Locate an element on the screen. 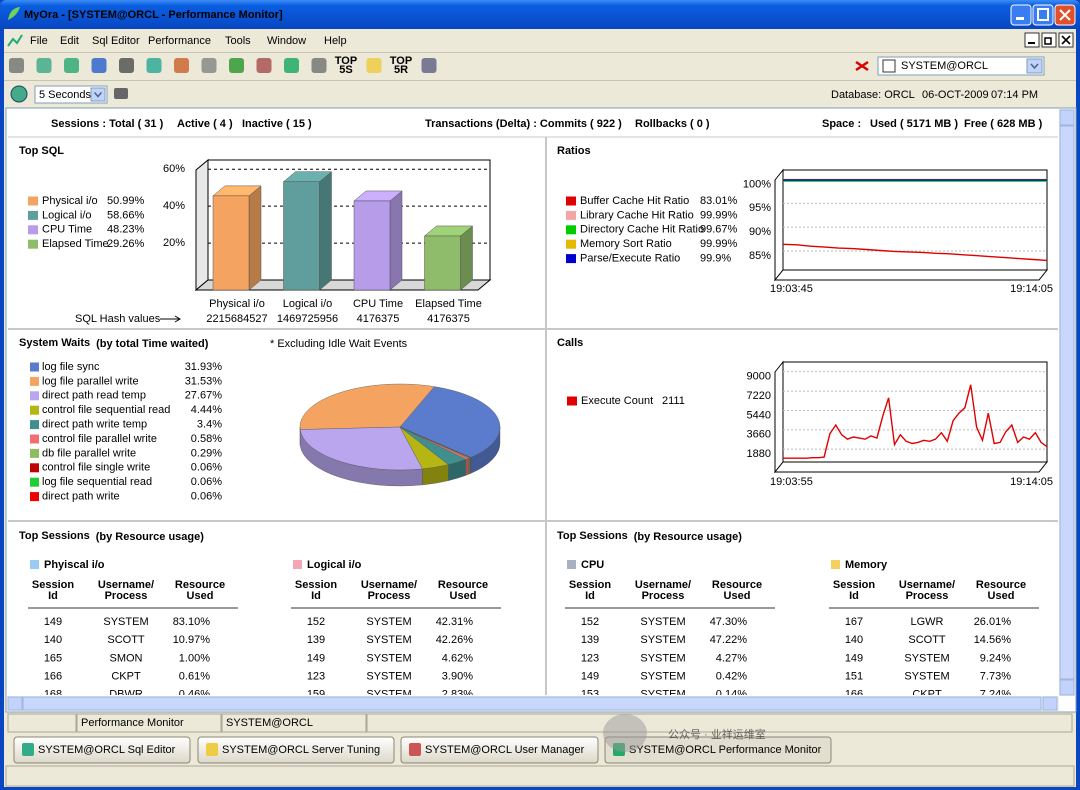 The height and width of the screenshot is (790, 1080). legend-label: control file sequential read is located at coordinates (106, 410).